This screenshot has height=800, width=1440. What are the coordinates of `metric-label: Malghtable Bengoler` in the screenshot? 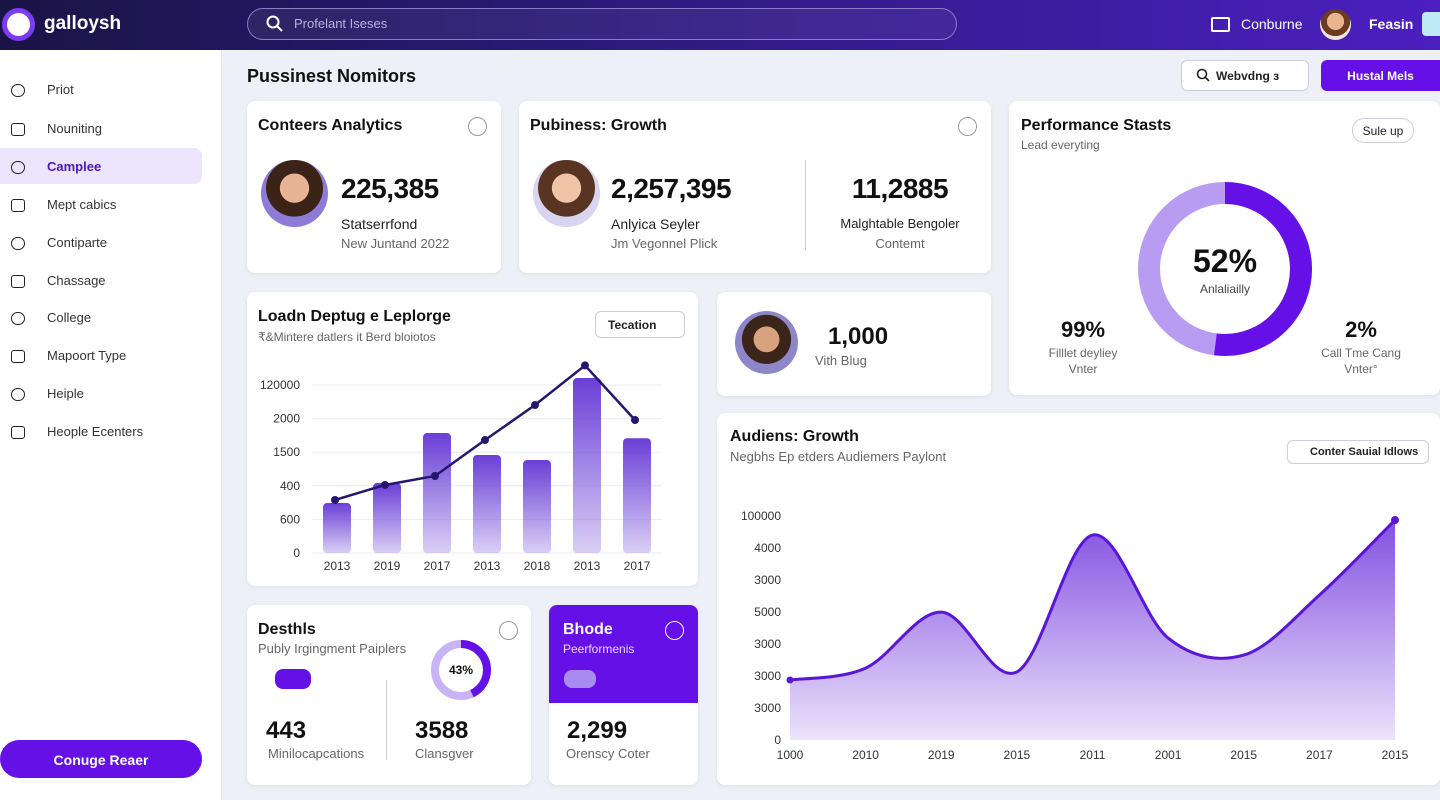 It's located at (900, 223).